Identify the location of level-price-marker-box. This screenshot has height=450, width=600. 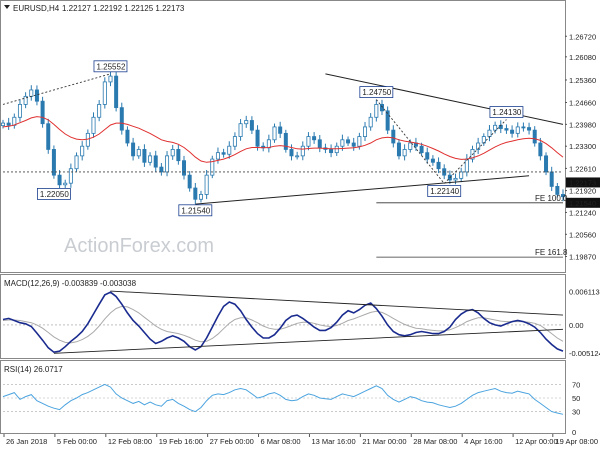
(583, 202).